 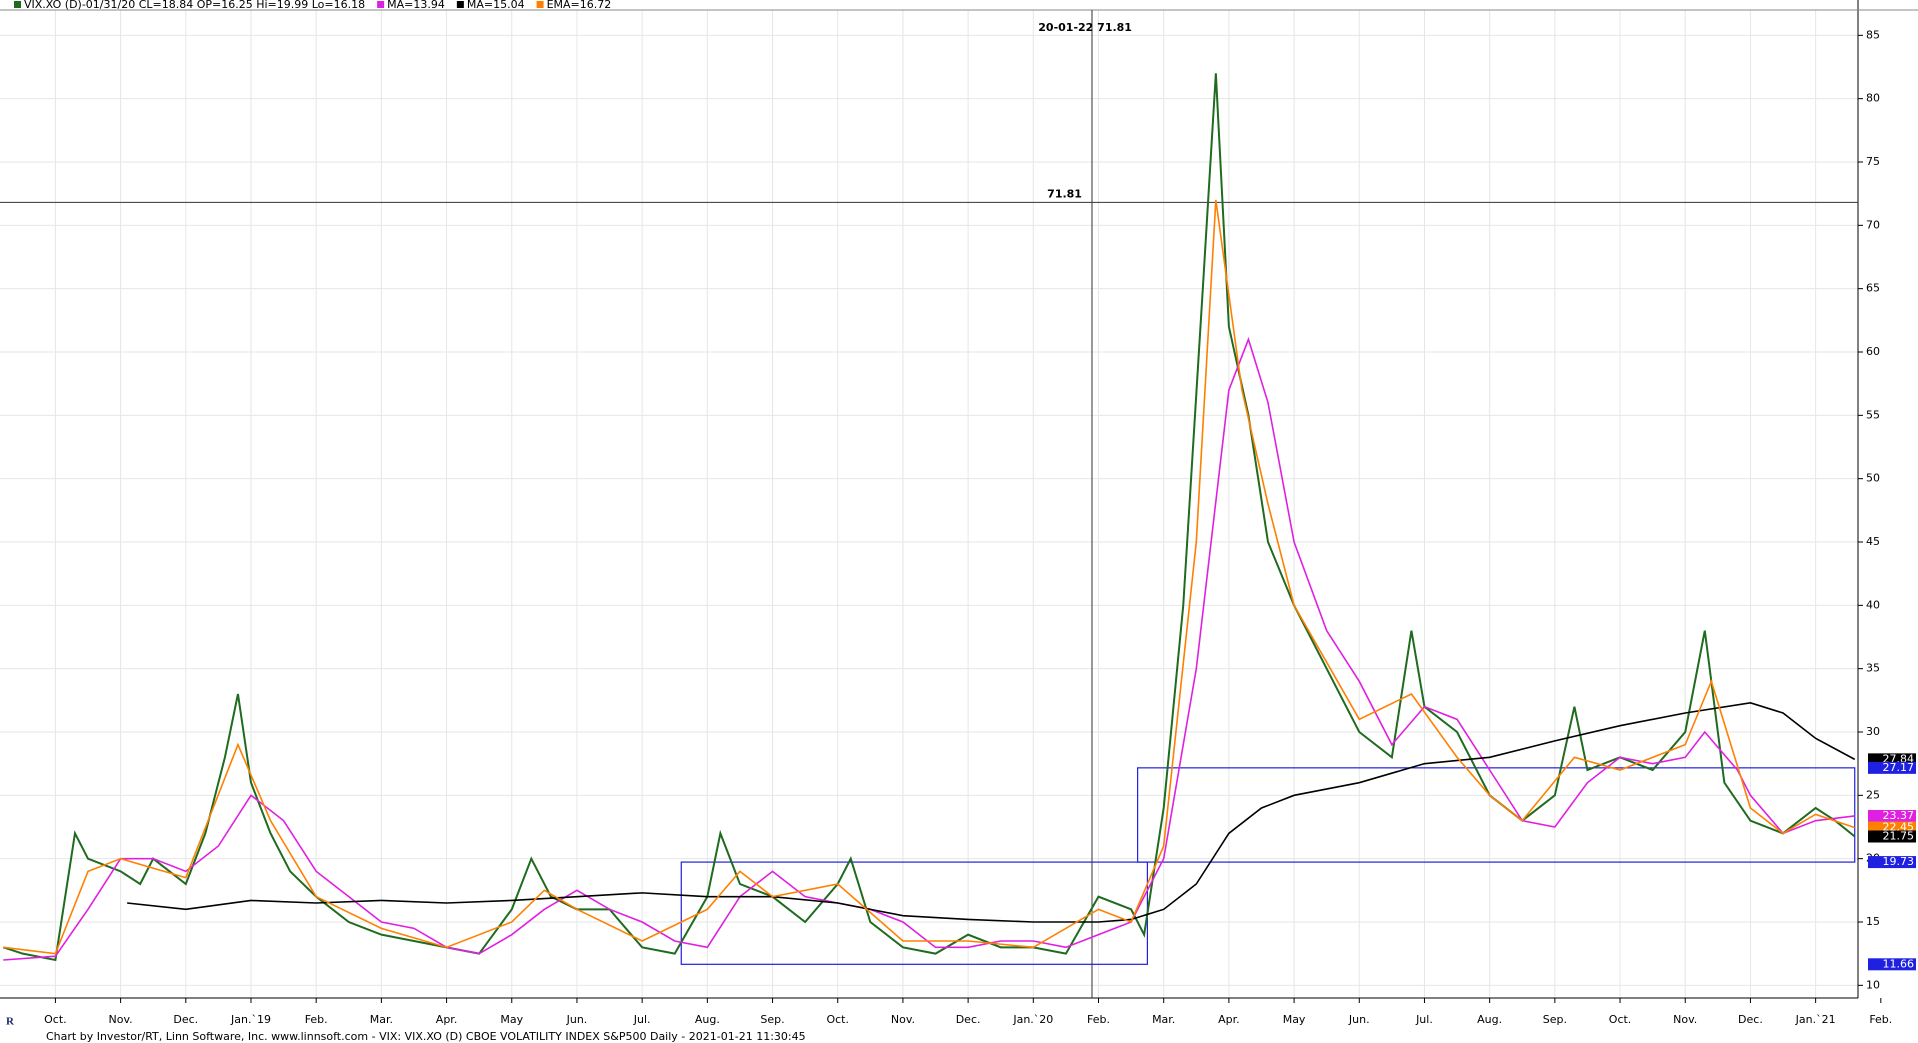 I want to click on y-tick-label: 40, so click(x=1873, y=604).